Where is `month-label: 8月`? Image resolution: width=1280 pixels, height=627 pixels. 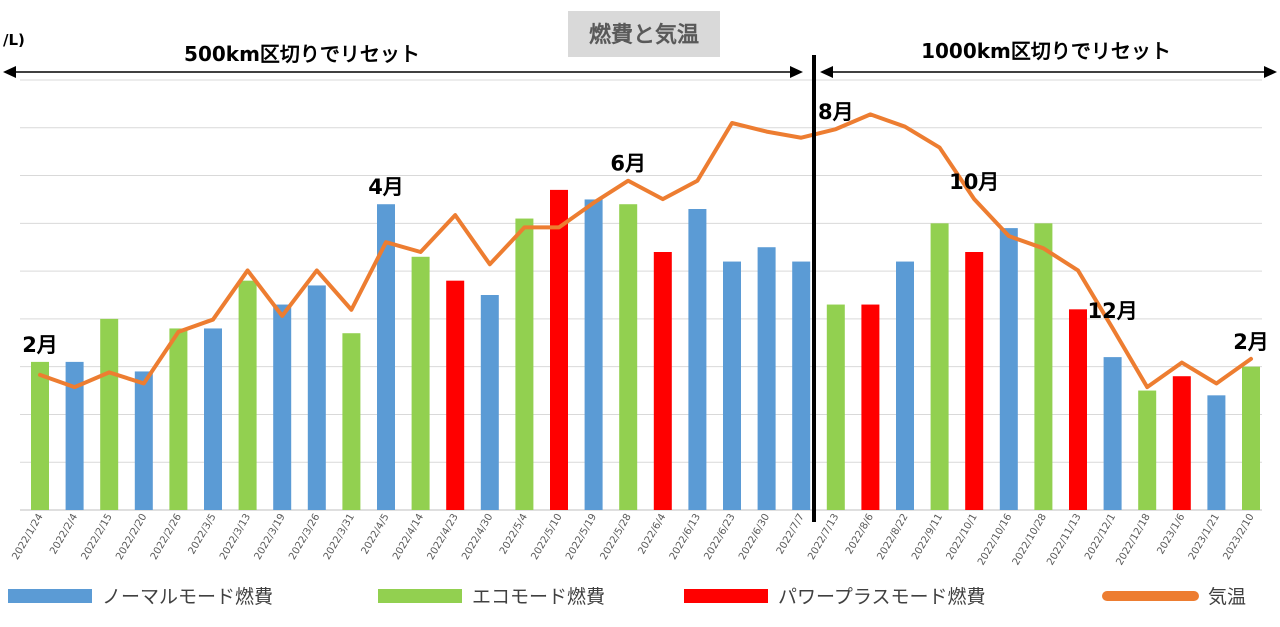 month-label: 8月 is located at coordinates (836, 112).